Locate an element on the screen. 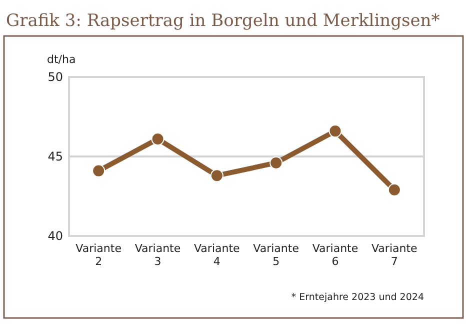 Image resolution: width=466 pixels, height=324 pixels. y-tick-label: 45 is located at coordinates (55, 157).